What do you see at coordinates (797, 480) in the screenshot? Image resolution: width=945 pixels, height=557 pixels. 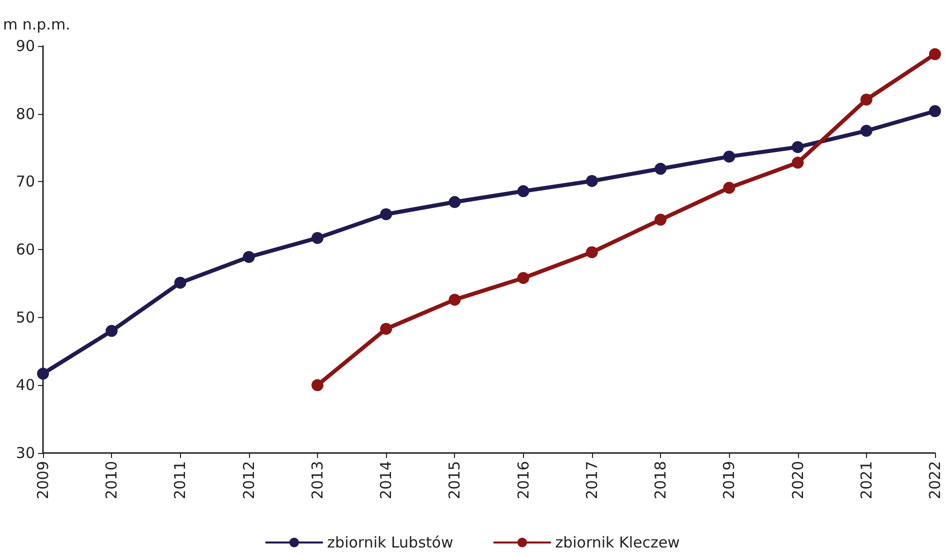 I see `x-tick-label: 2020` at bounding box center [797, 480].